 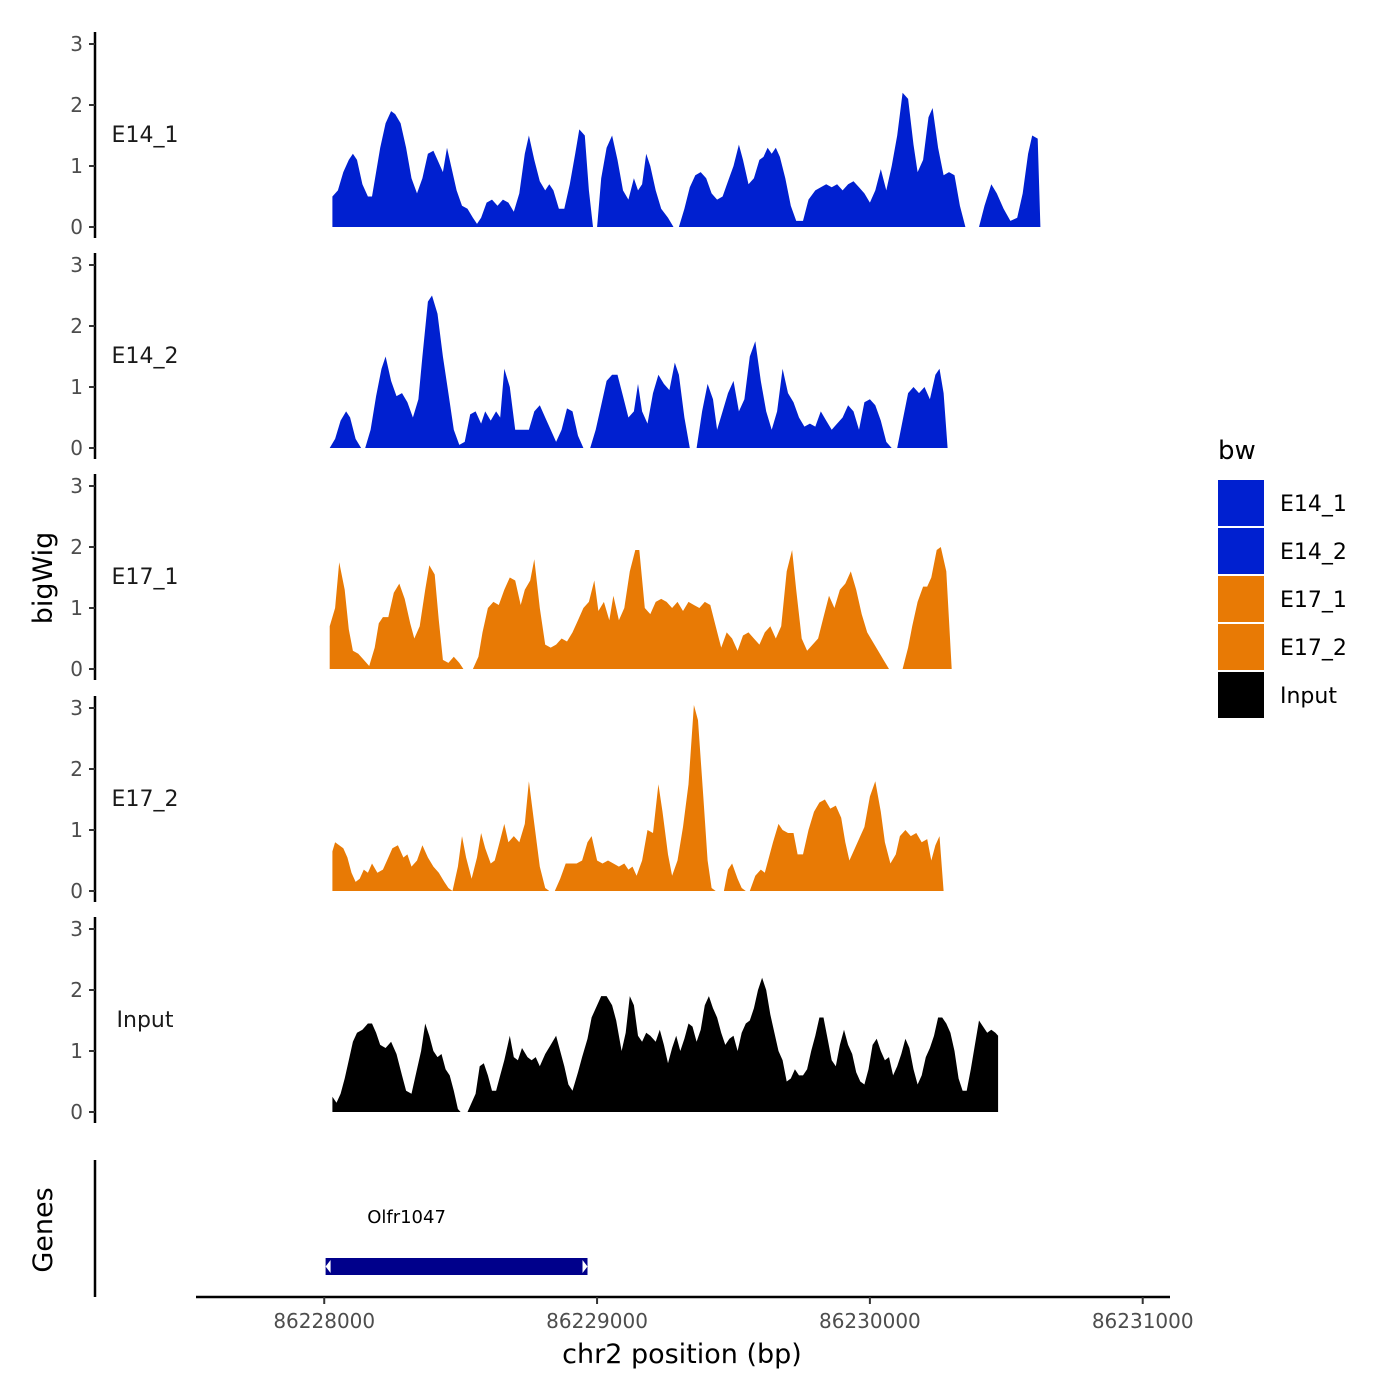 I want to click on legend: bw E14_1 E14_2 E17_1 E17_2 Input, so click(x=1282, y=577).